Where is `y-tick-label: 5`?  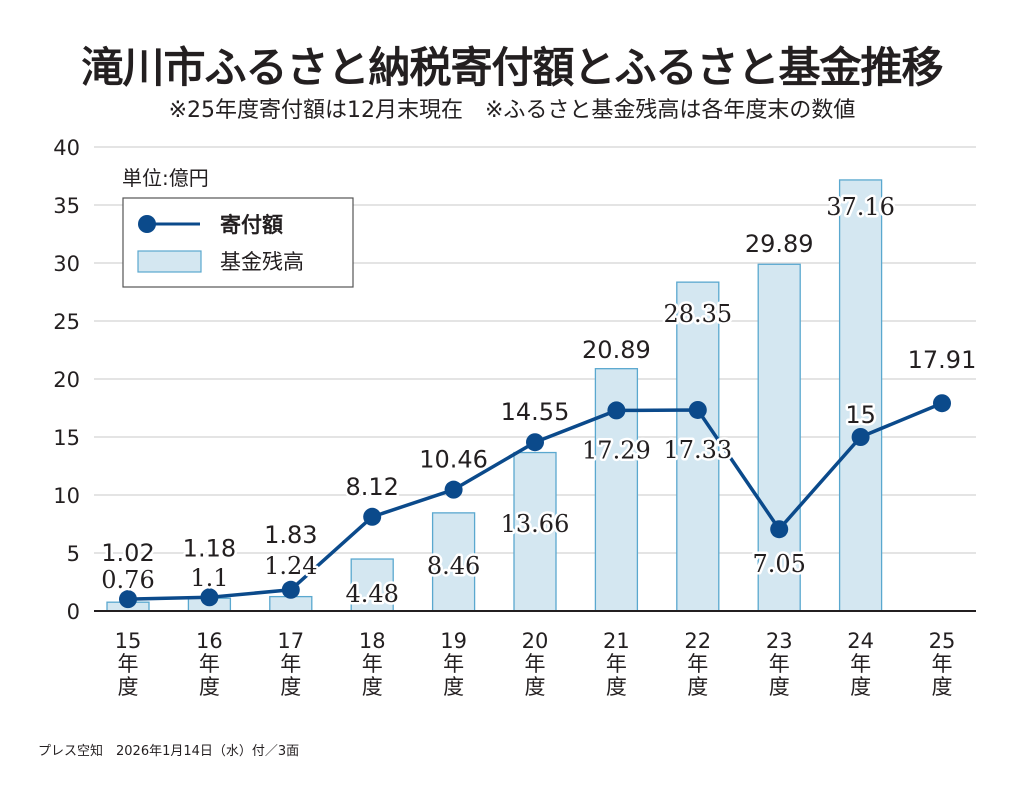 y-tick-label: 5 is located at coordinates (73, 554).